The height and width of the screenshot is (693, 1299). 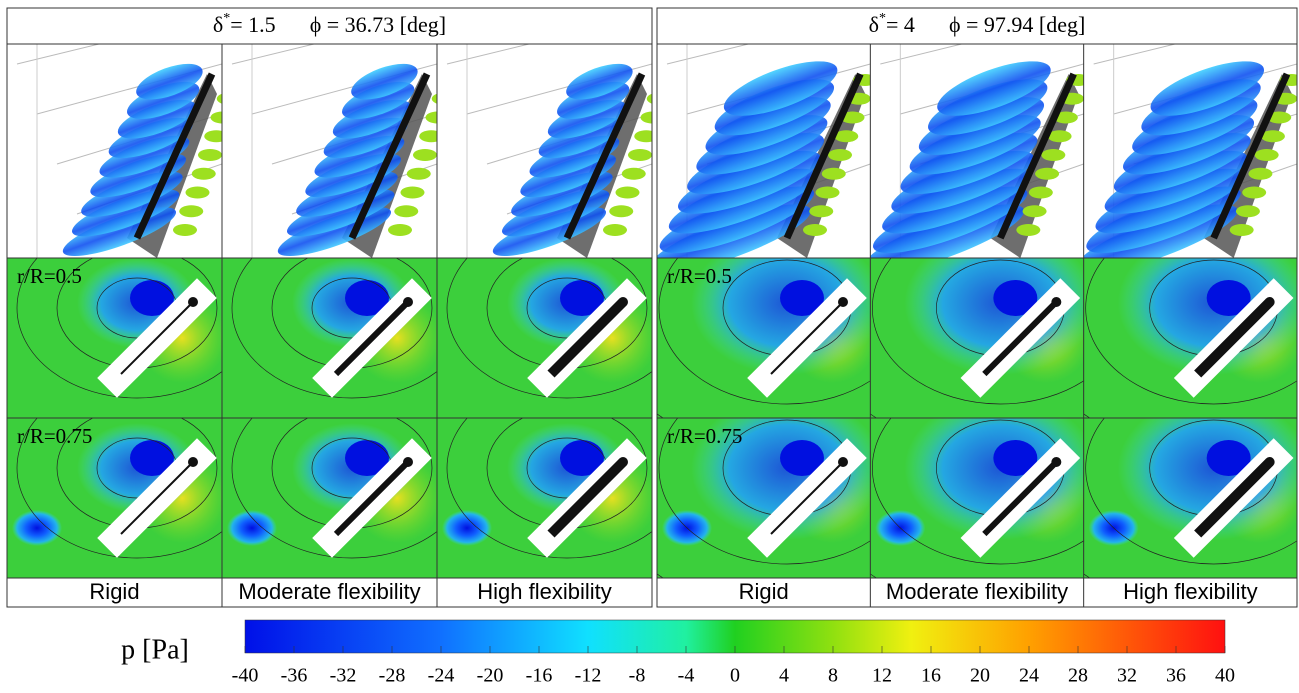 I want to click on colorbar-tick-label: 0, so click(x=735, y=676).